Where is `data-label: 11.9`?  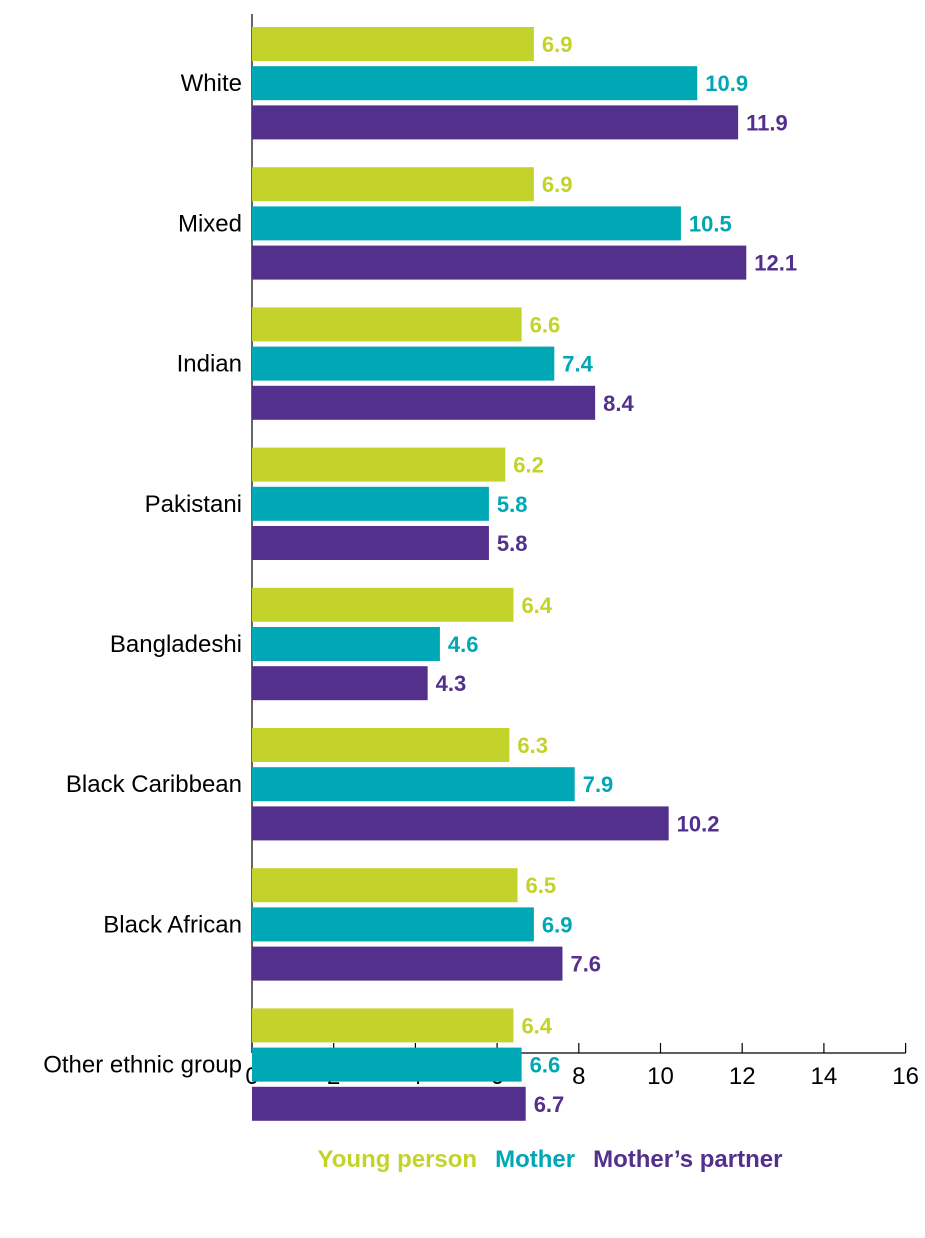 data-label: 11.9 is located at coordinates (767, 122).